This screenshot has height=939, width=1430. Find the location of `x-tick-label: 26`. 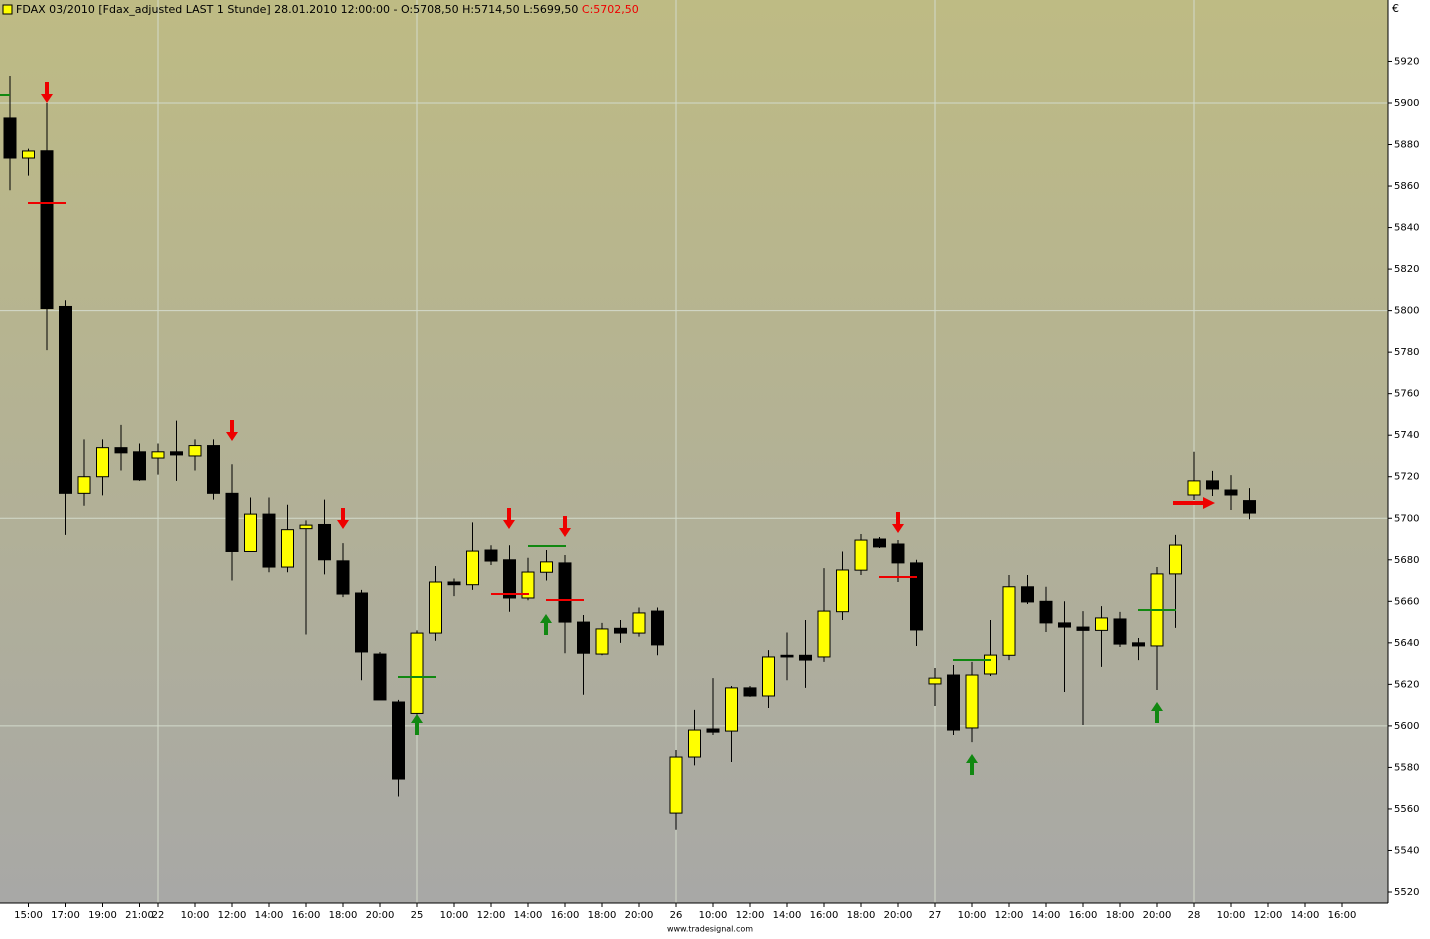

x-tick-label: 26 is located at coordinates (676, 915).